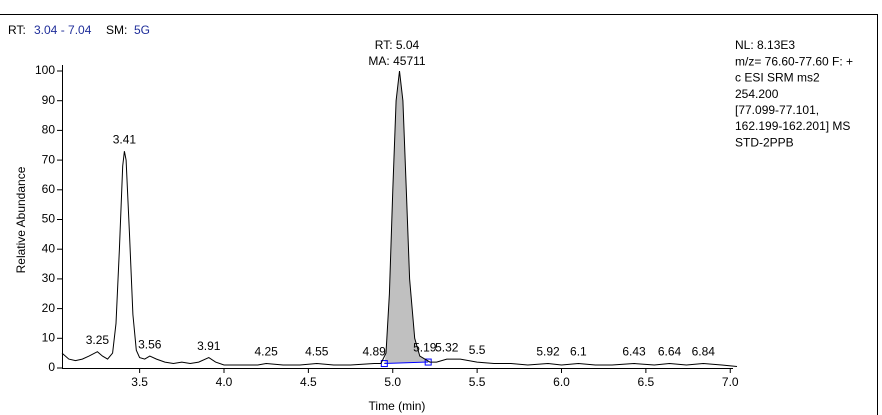  I want to click on y-tick-label: 40, so click(49, 248).